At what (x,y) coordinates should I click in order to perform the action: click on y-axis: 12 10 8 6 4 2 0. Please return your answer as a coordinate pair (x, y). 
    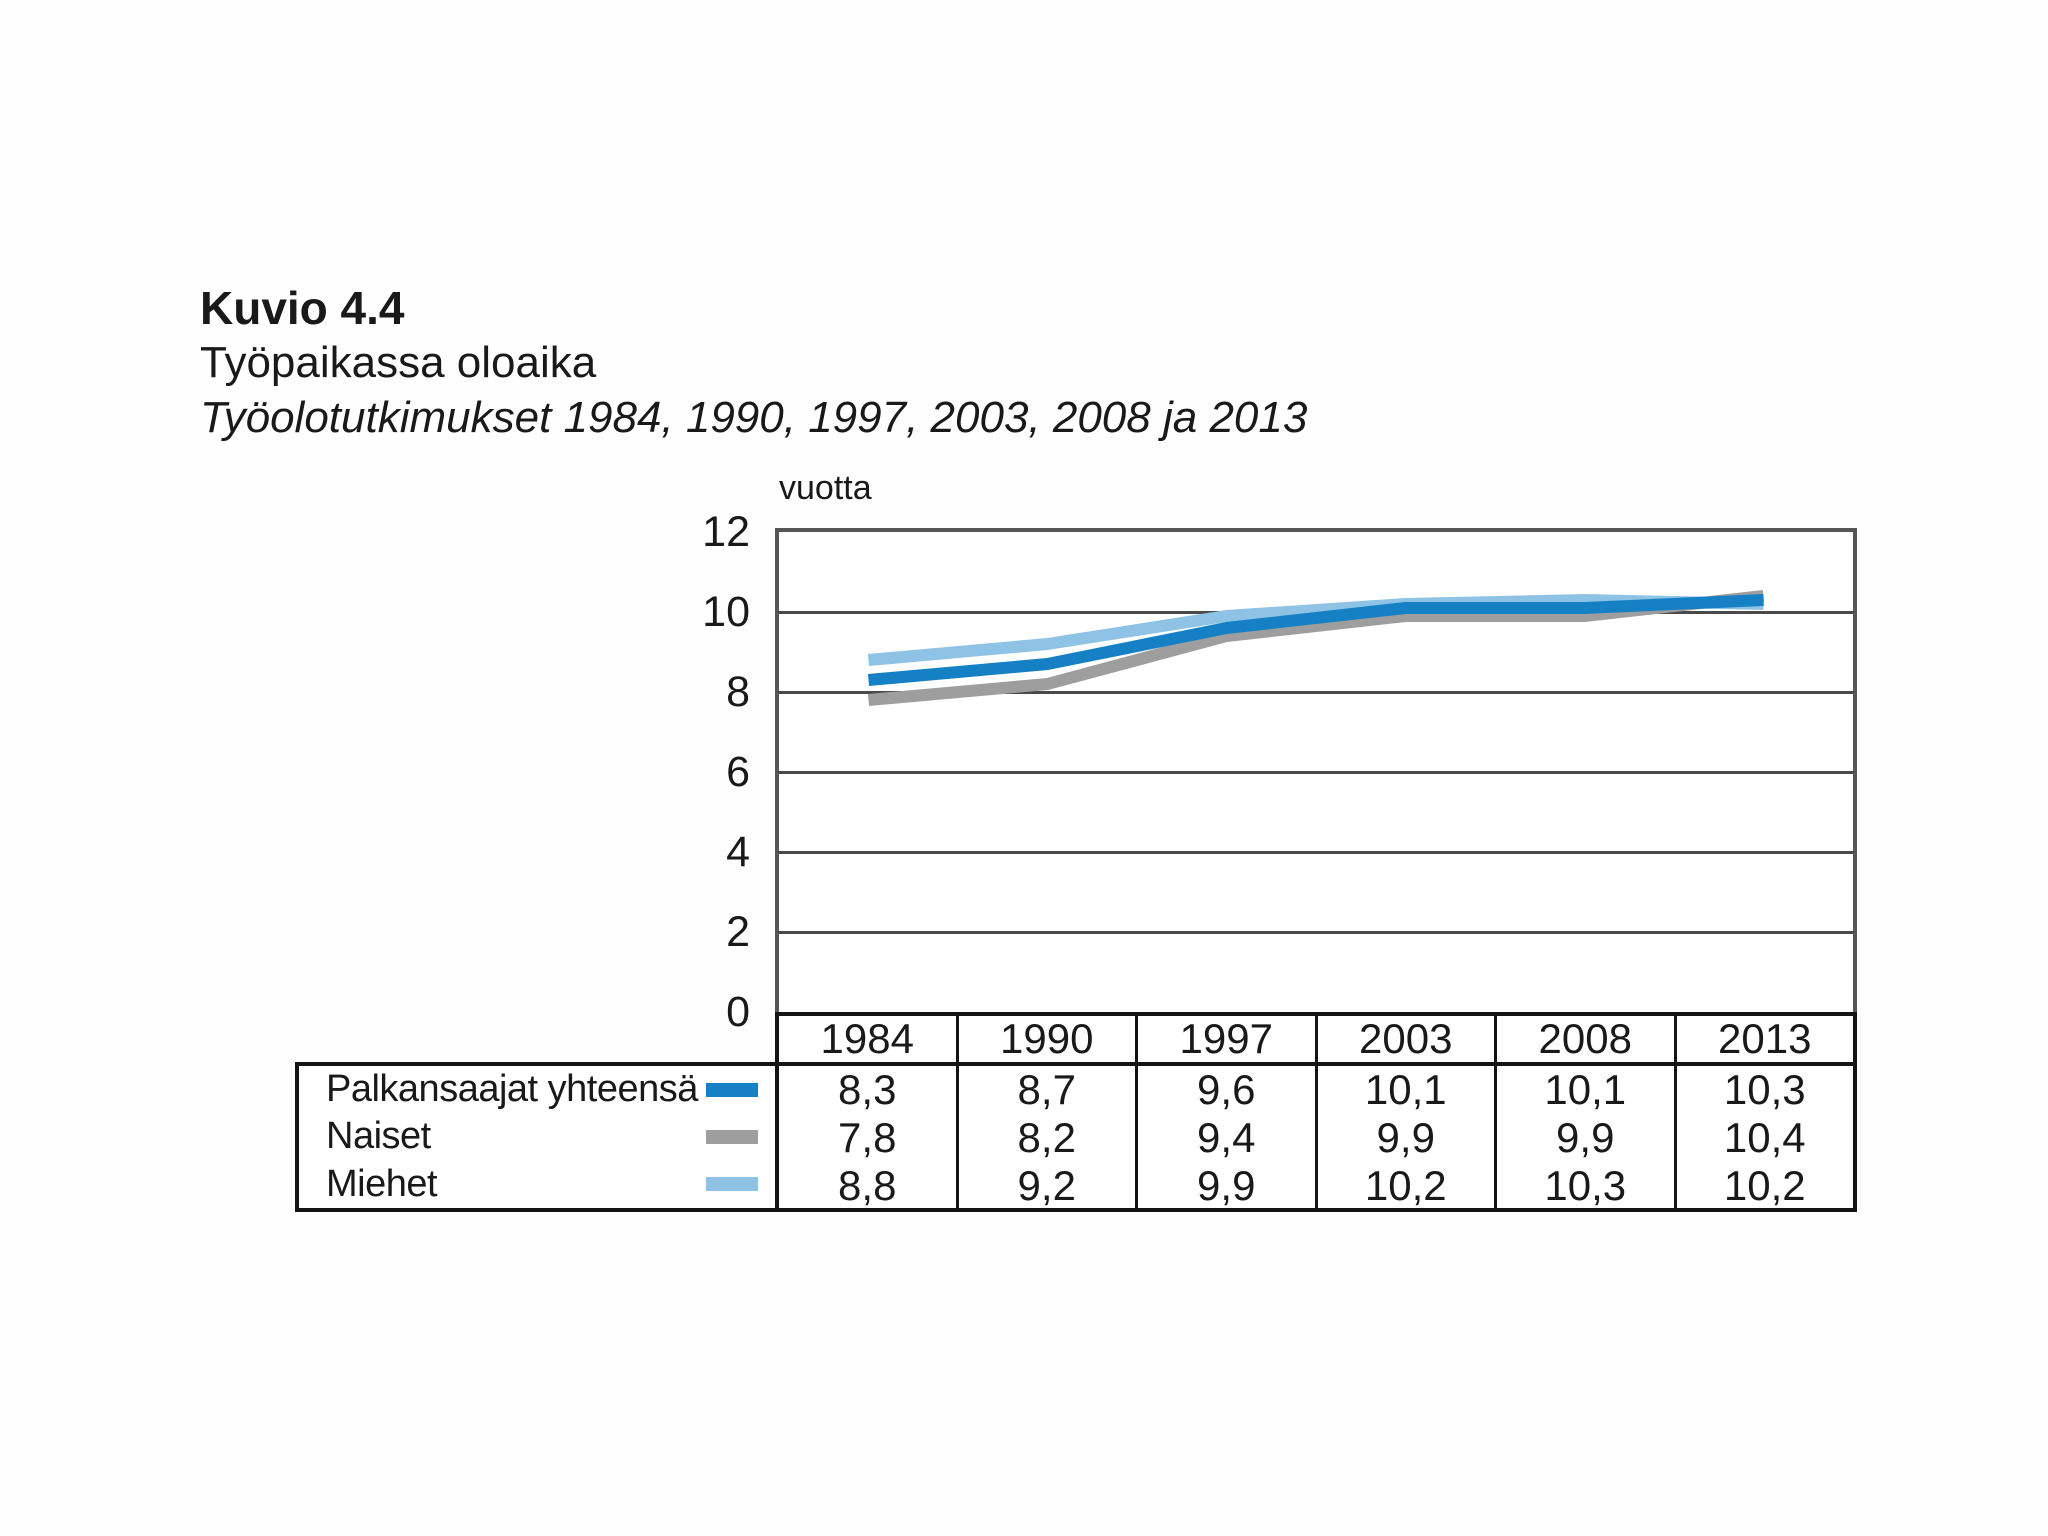
    Looking at the image, I should click on (655, 650).